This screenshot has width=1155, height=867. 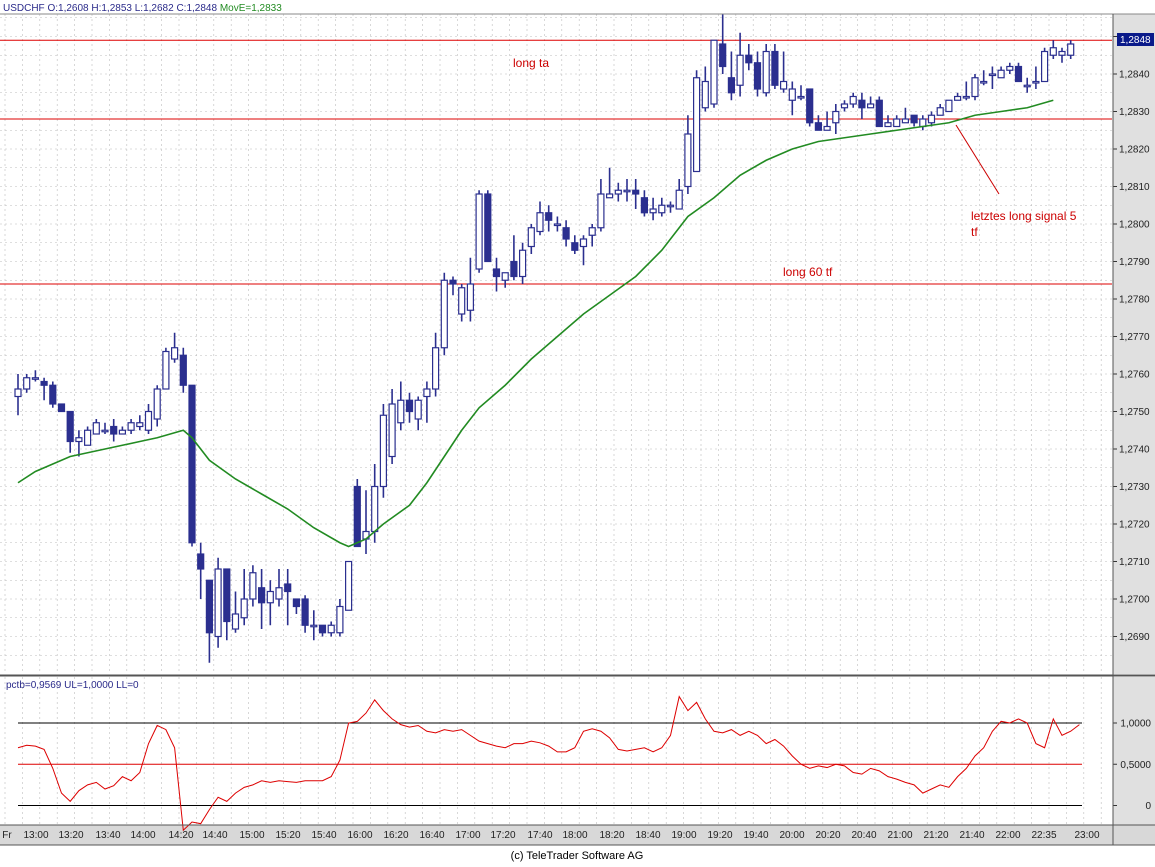 What do you see at coordinates (1135, 40) in the screenshot?
I see `last-price-label: 1,2848` at bounding box center [1135, 40].